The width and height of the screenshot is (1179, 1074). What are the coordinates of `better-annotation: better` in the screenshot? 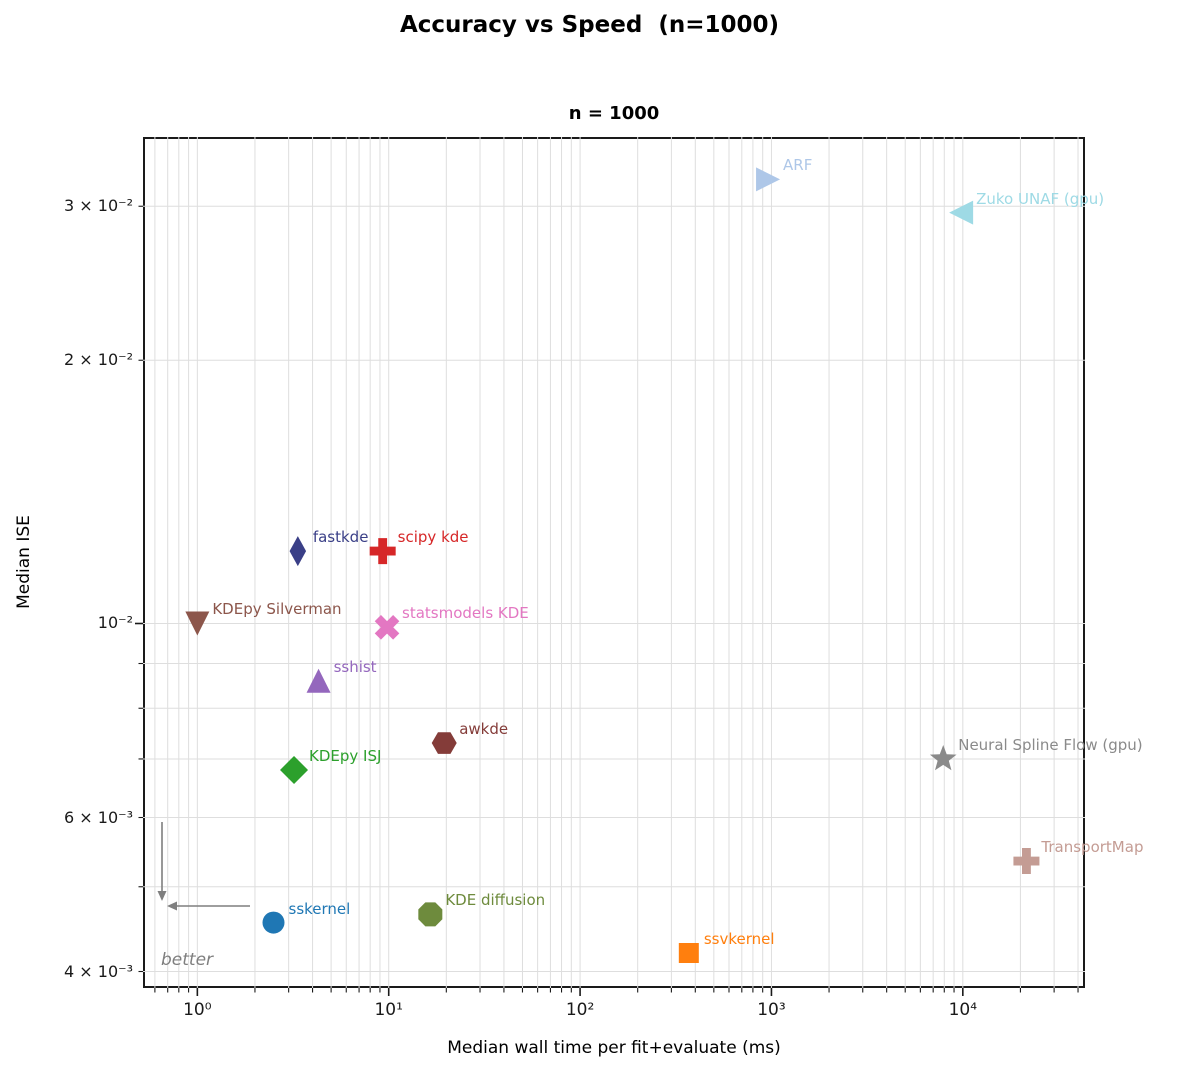 It's located at (187, 960).